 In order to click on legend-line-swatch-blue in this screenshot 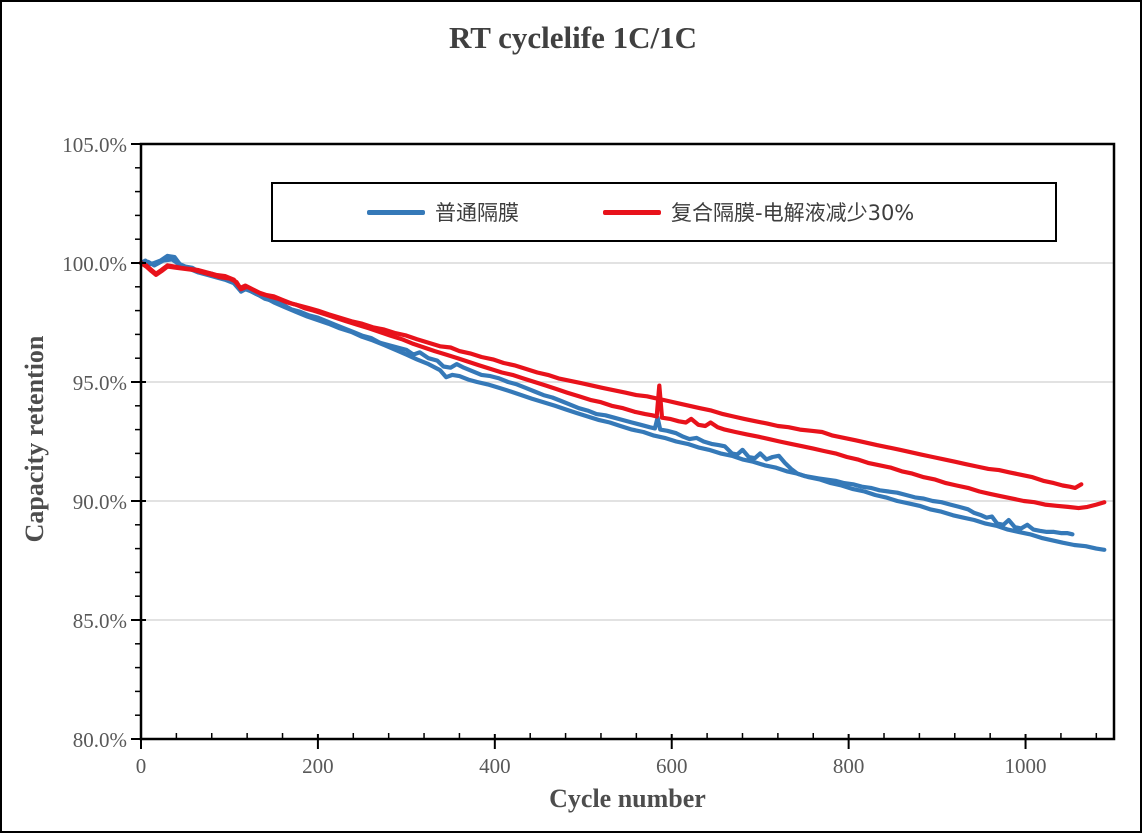, I will do `click(396, 212)`.